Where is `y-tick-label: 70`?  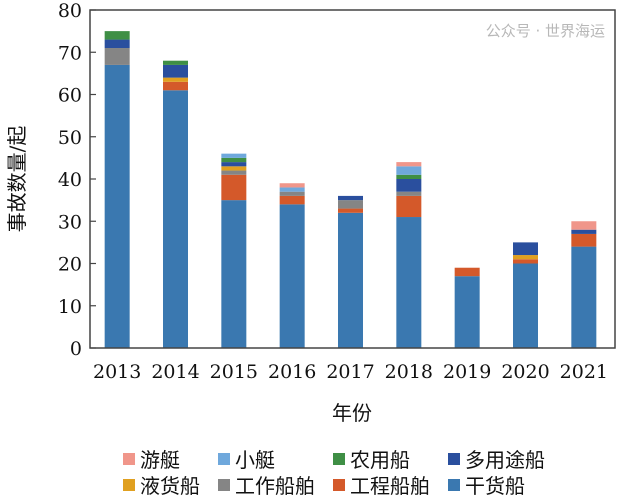
y-tick-label: 70 is located at coordinates (70, 53).